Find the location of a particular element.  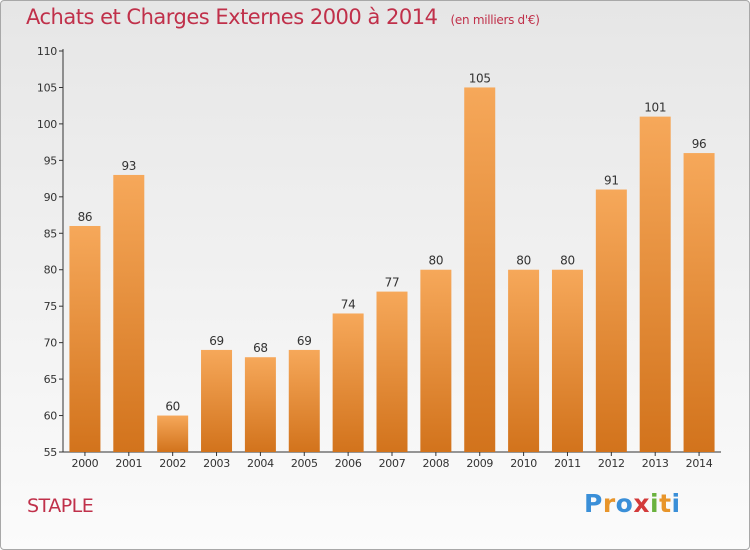

x-tick-label: 2001 is located at coordinates (128, 463).